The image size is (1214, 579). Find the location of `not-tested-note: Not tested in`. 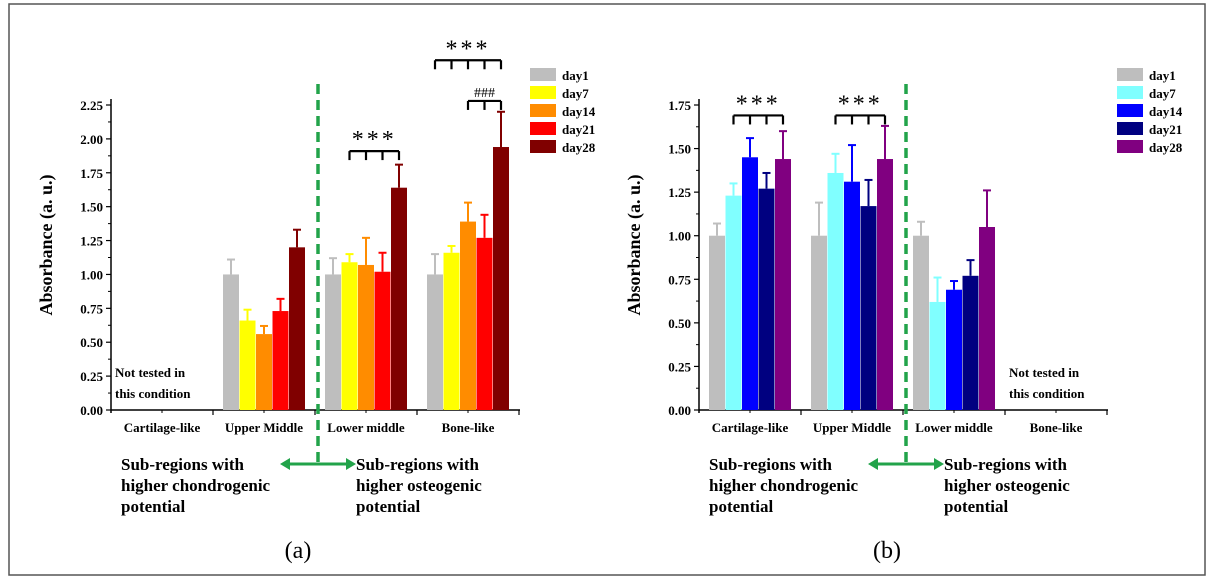

not-tested-note: Not tested in is located at coordinates (150, 372).